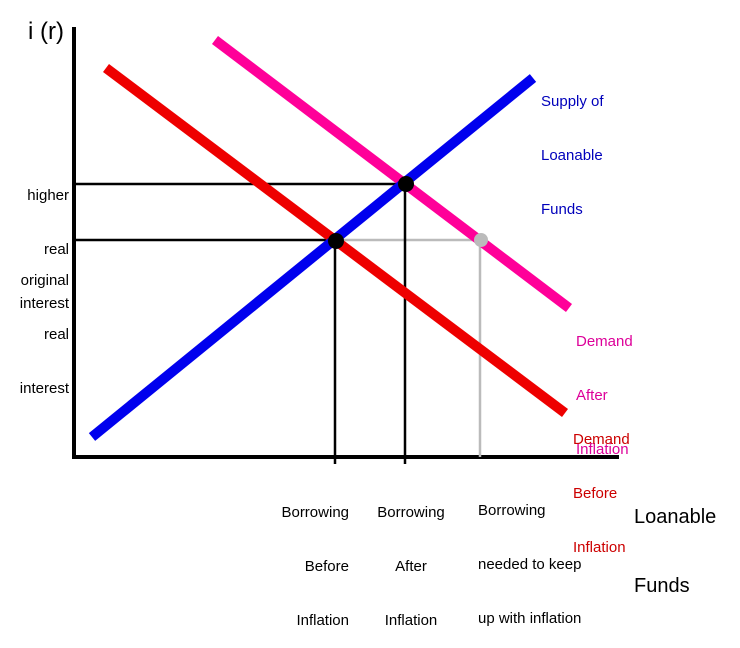 The height and width of the screenshot is (648, 740). I want to click on demand-after-curve-label: Demand After Inflation, so click(604, 387).